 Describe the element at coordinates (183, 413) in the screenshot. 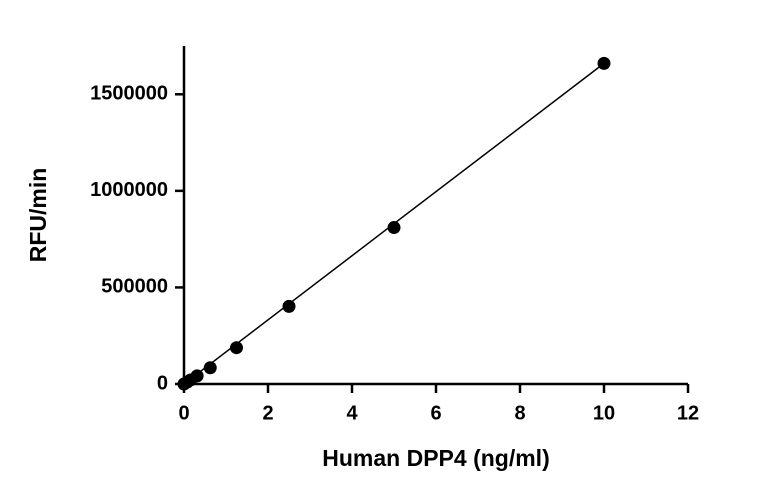

I see `x-tick-label: 0` at that location.